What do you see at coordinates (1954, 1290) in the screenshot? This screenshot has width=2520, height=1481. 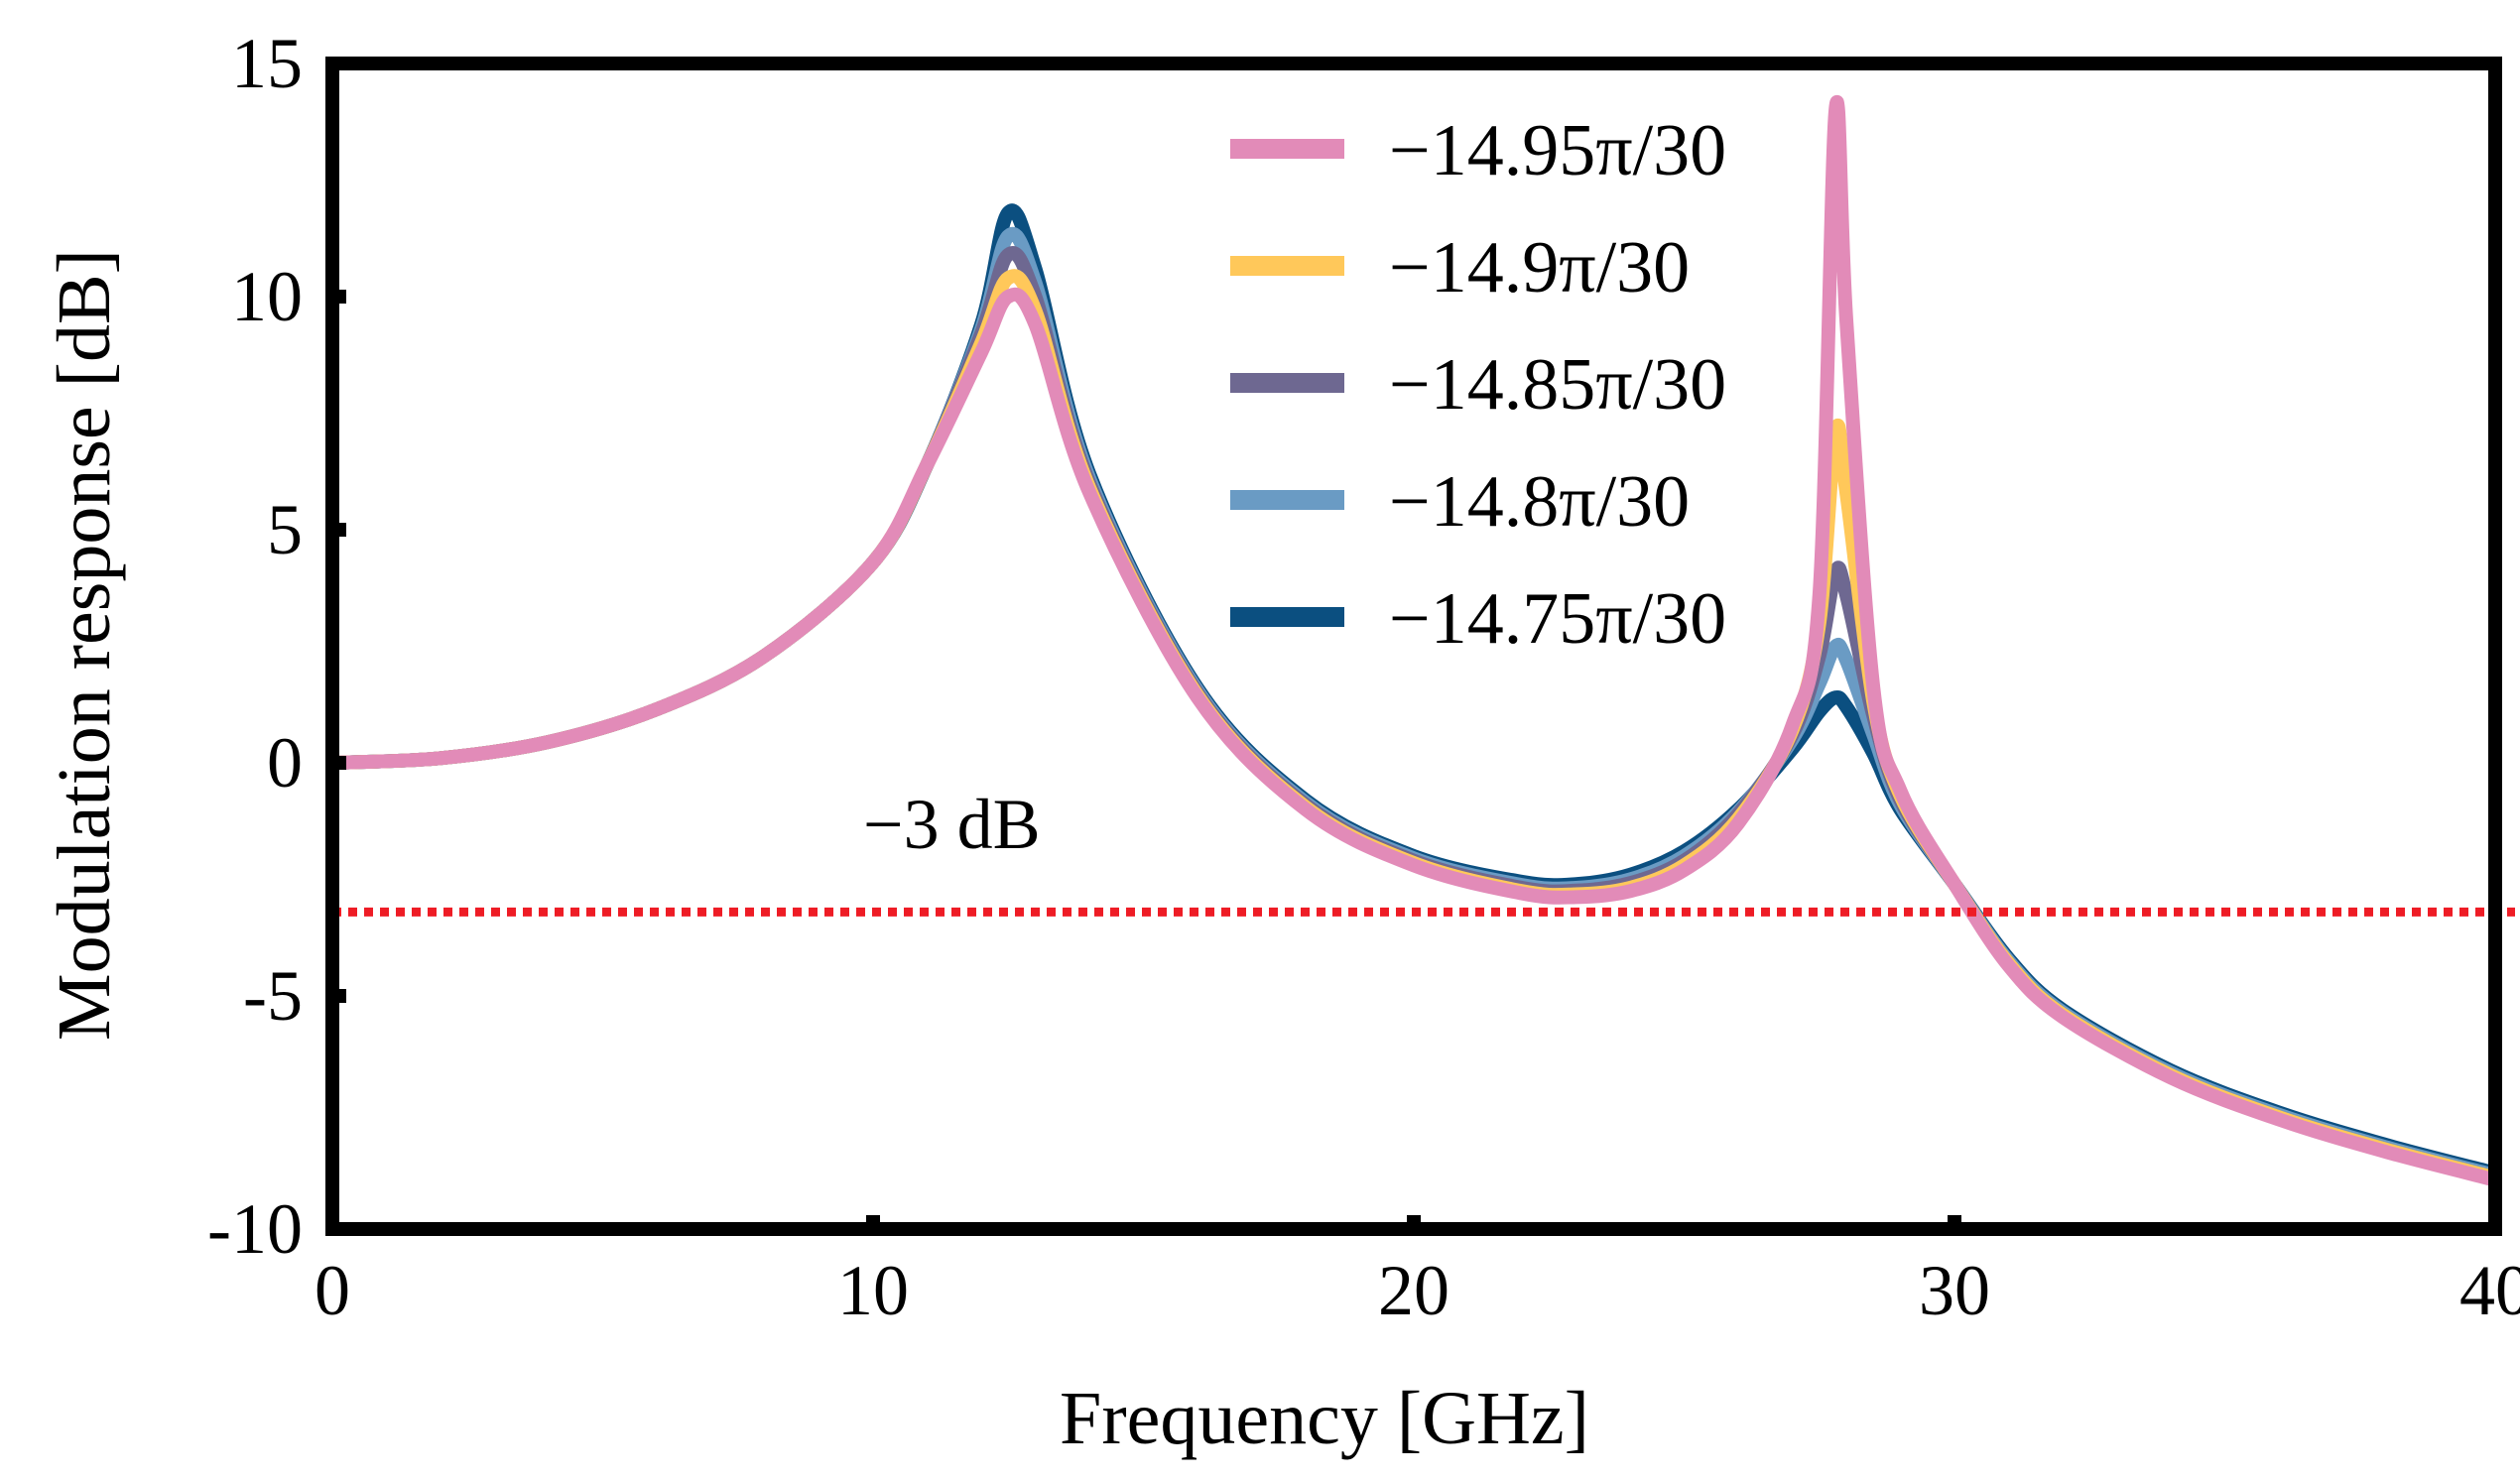 I see `x-tick-label: 30` at bounding box center [1954, 1290].